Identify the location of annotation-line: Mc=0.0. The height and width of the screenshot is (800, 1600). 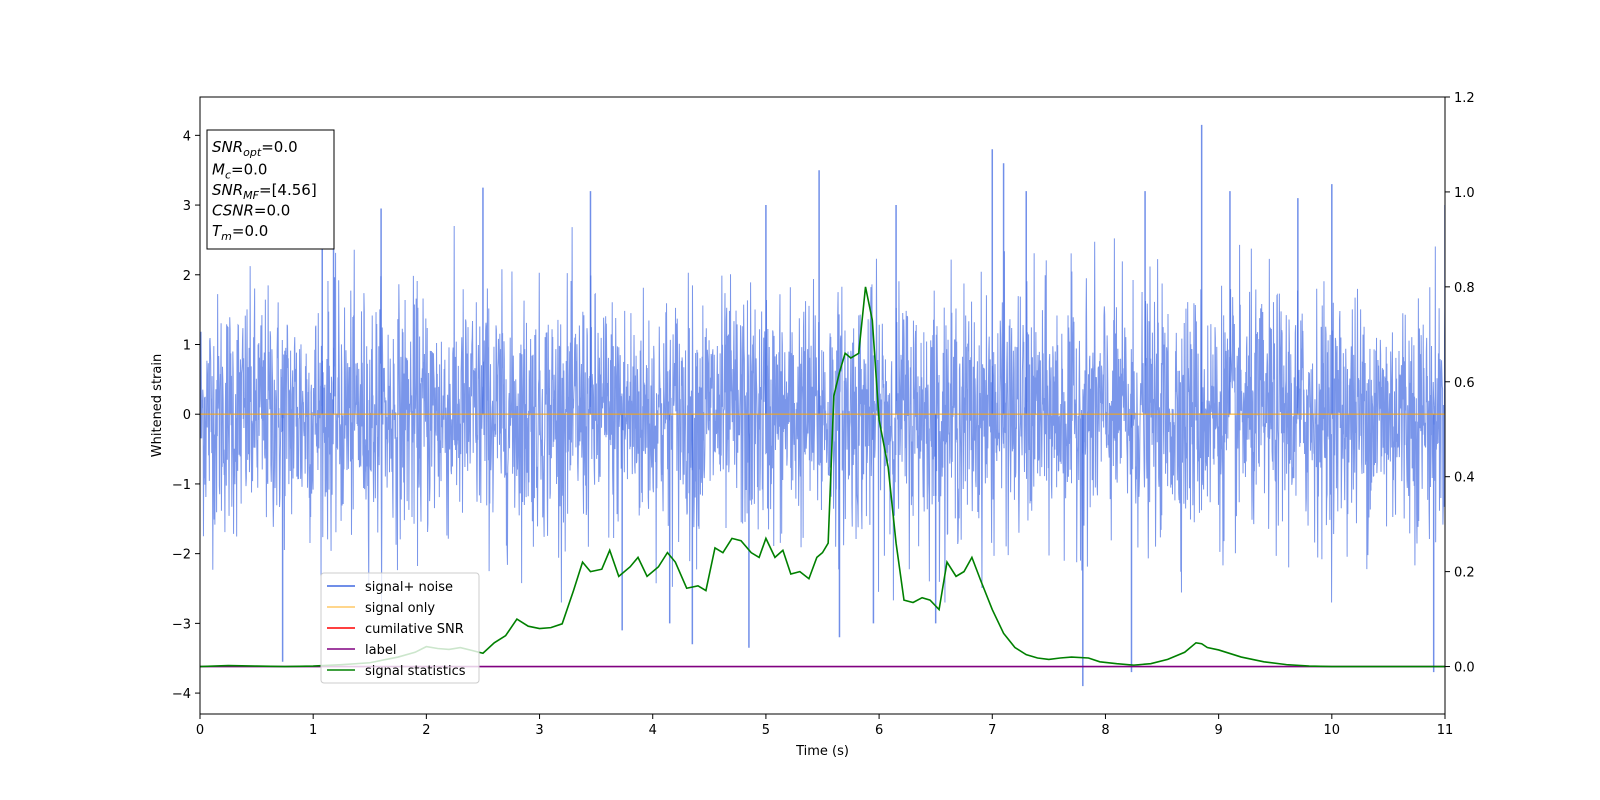
(239, 171).